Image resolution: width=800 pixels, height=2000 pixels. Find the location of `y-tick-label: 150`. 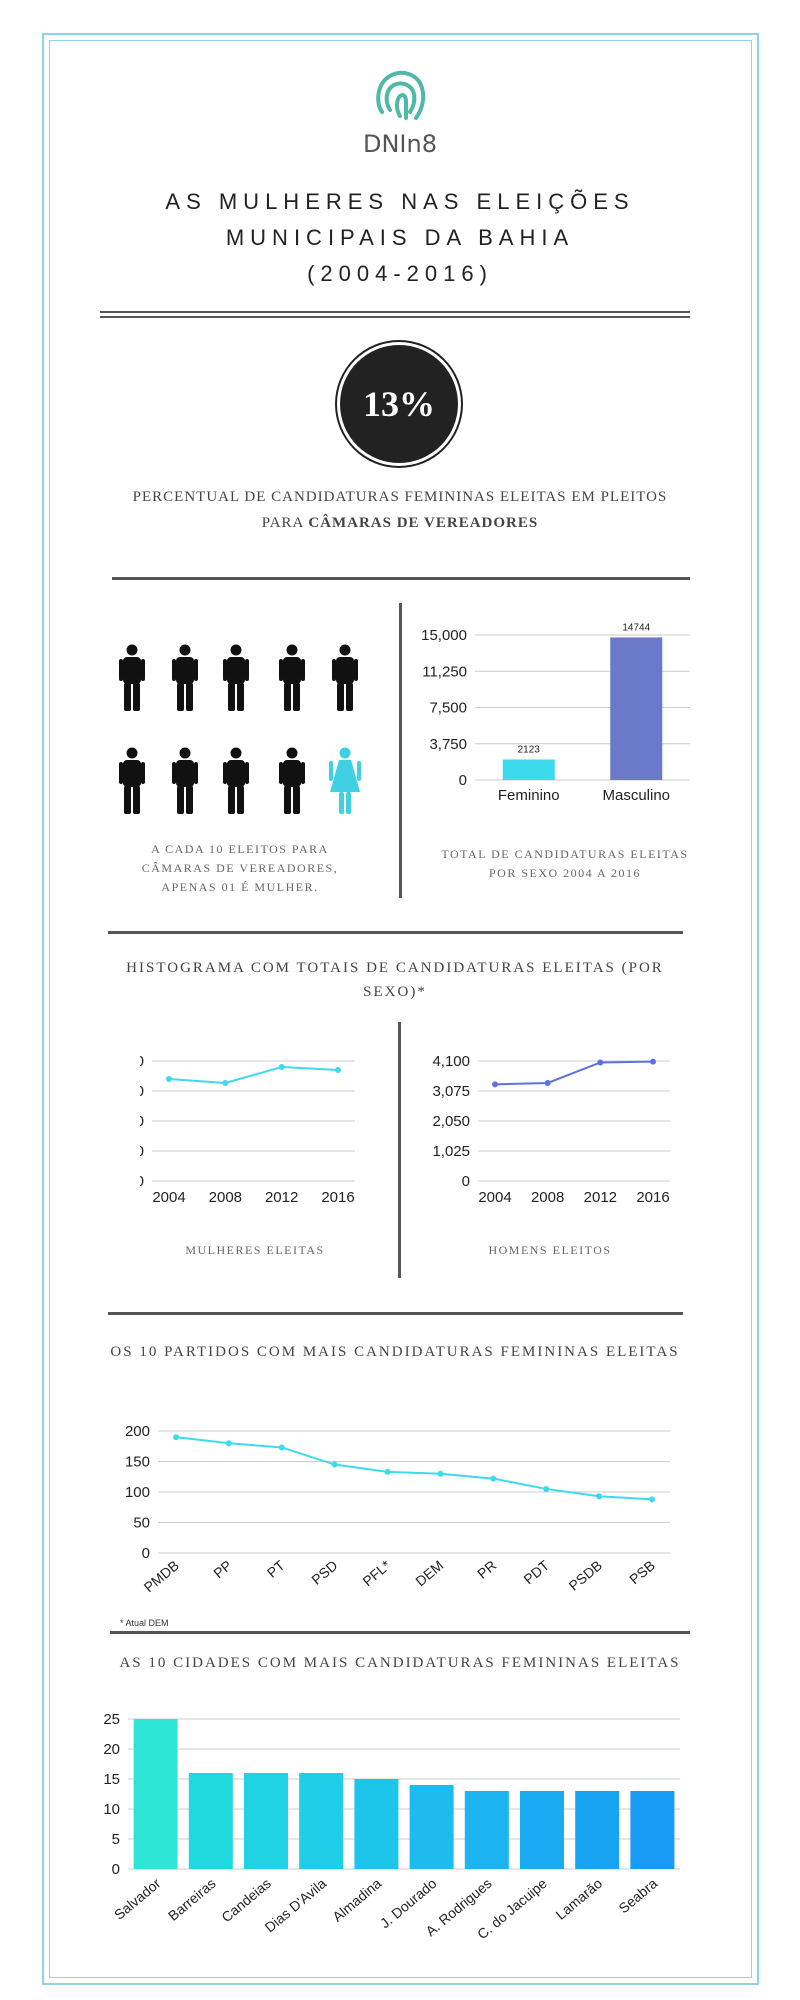

y-tick-label: 150 is located at coordinates (137, 1462).